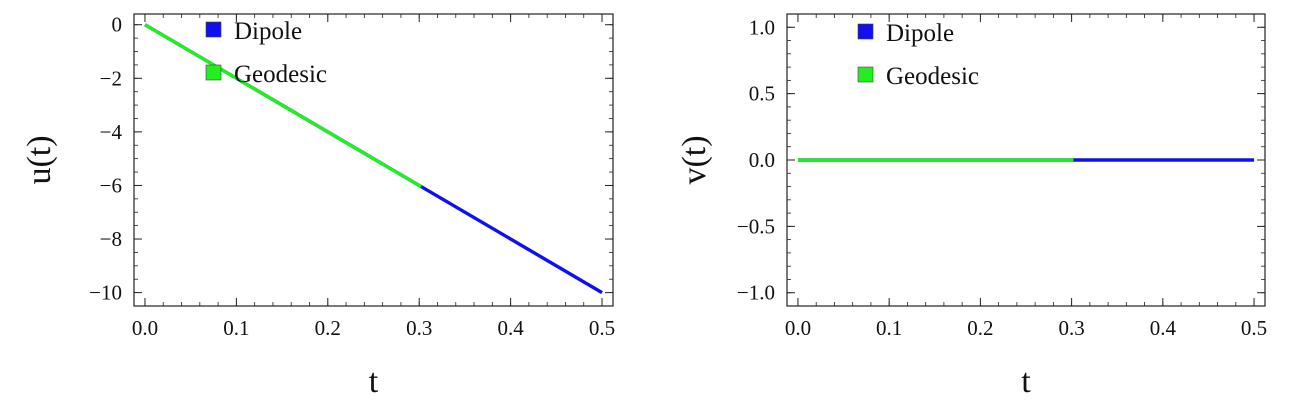  I want to click on y-axis-label: v(t), so click(694, 159).